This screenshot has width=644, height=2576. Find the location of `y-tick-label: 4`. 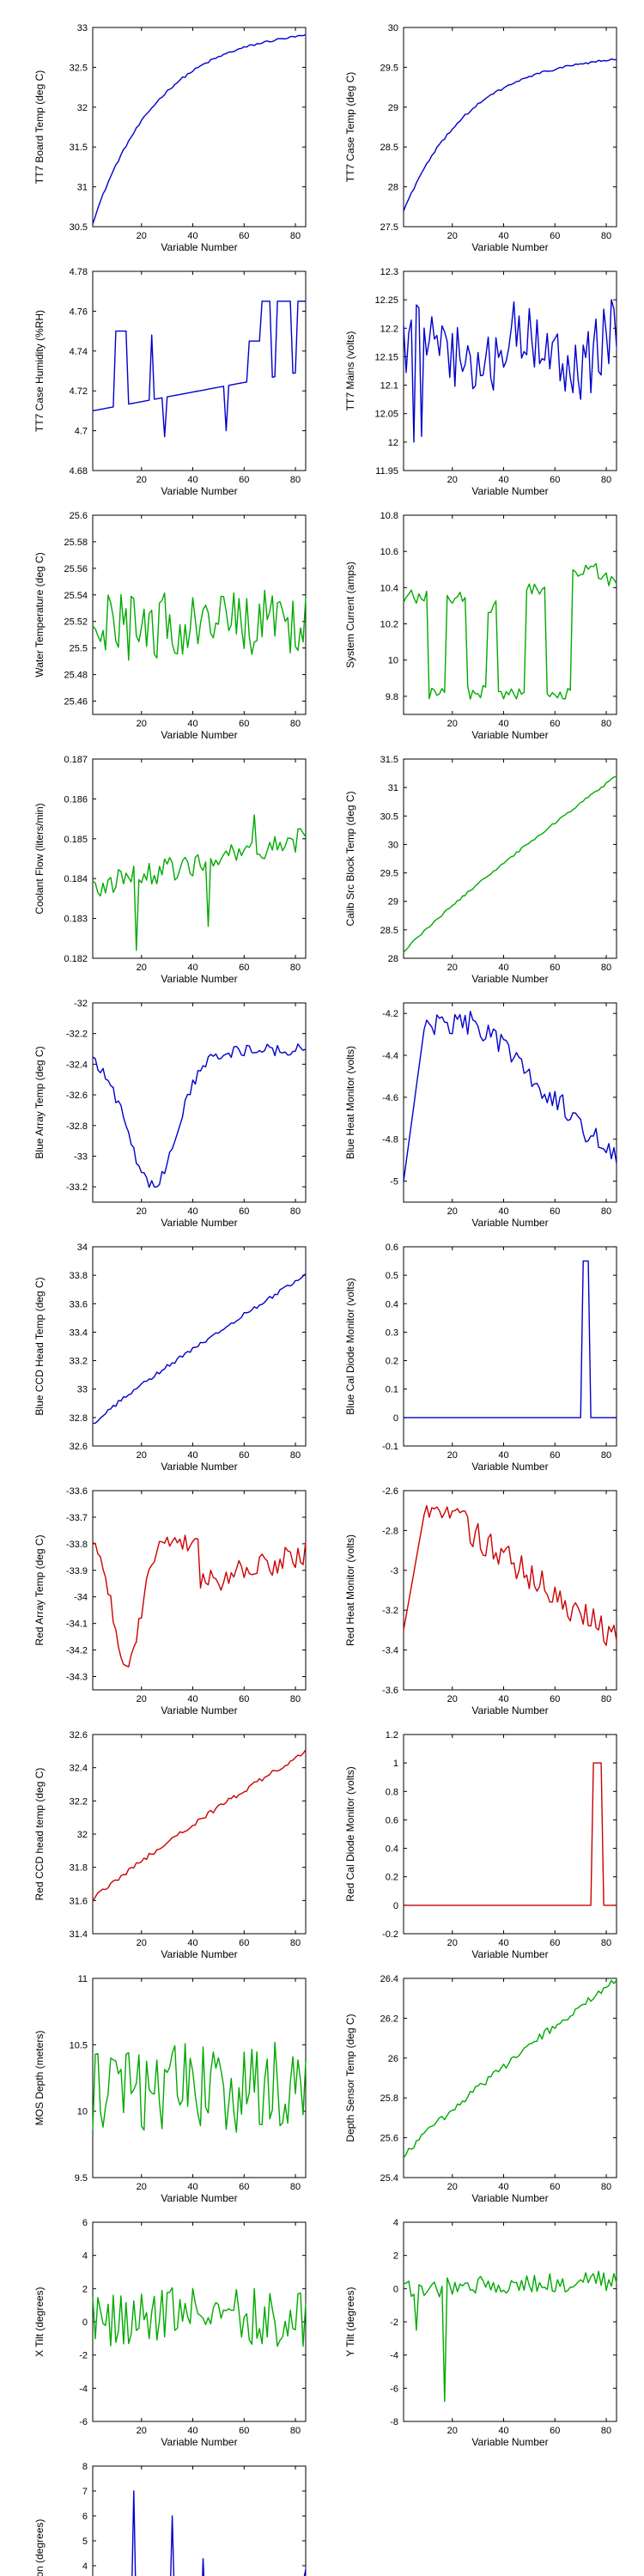

y-tick-label: 4 is located at coordinates (396, 2223).